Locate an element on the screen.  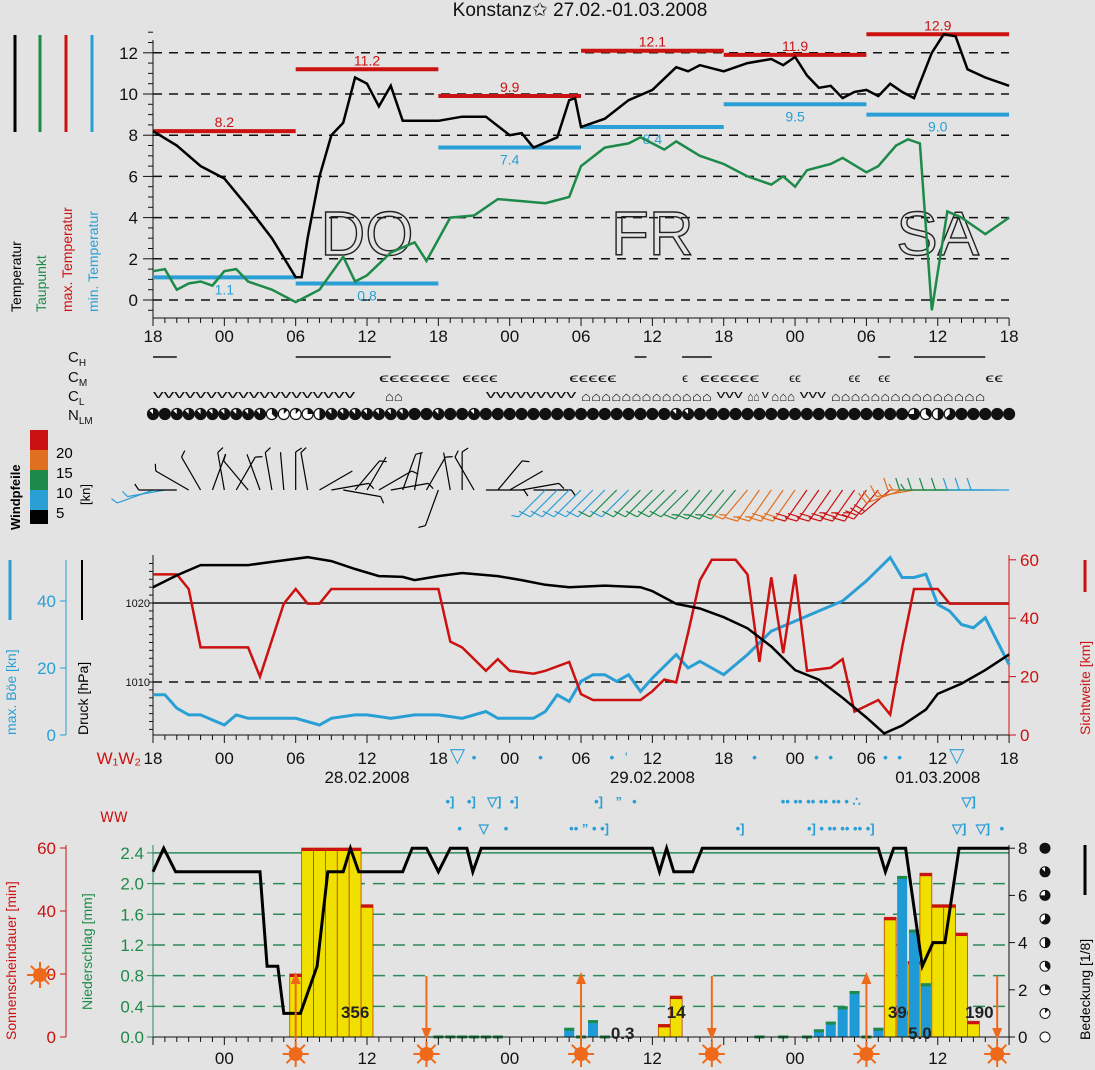
cm-cloud-symbol: ϵϵϵϵϵϵ is located at coordinates (729, 378).